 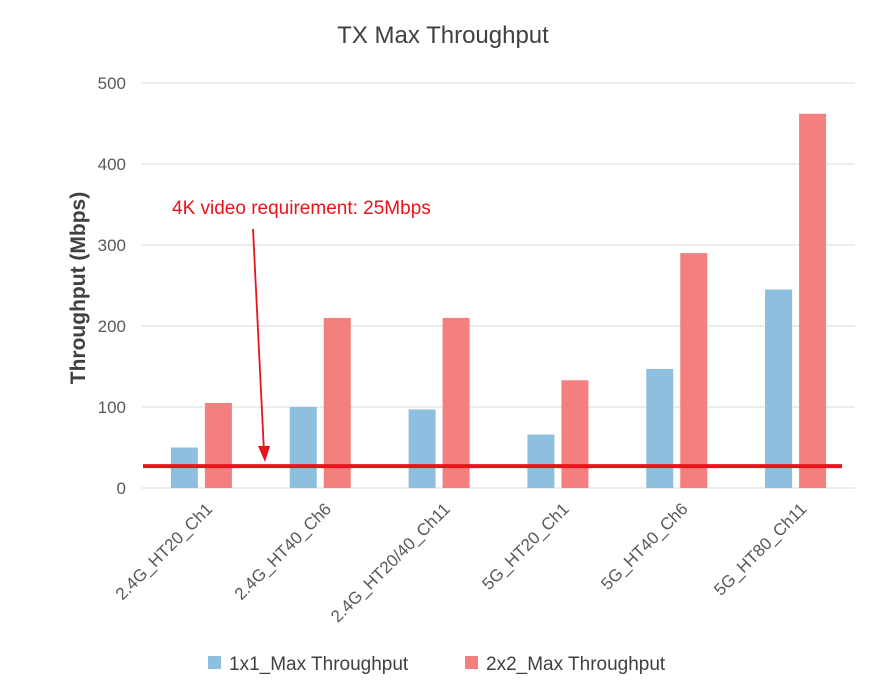 I want to click on arrowhead-icon, so click(x=264, y=454).